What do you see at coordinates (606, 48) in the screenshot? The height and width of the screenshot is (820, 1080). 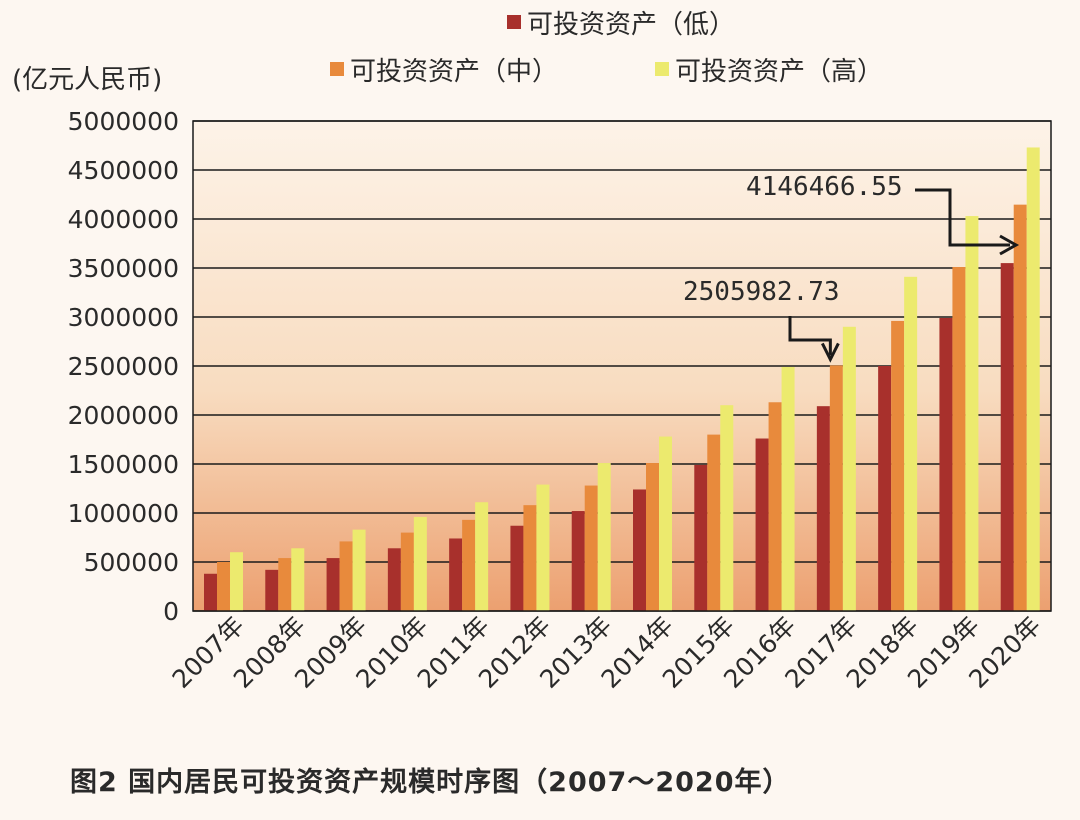 I see `legend: 可投资资产（低） 可投资资产（中） 可投资资产（高）` at bounding box center [606, 48].